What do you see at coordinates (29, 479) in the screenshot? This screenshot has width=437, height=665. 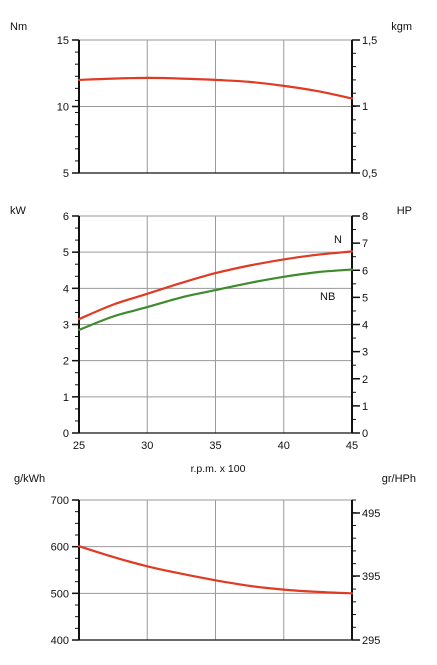 I see `consumption-left-unit: g/kWh` at bounding box center [29, 479].